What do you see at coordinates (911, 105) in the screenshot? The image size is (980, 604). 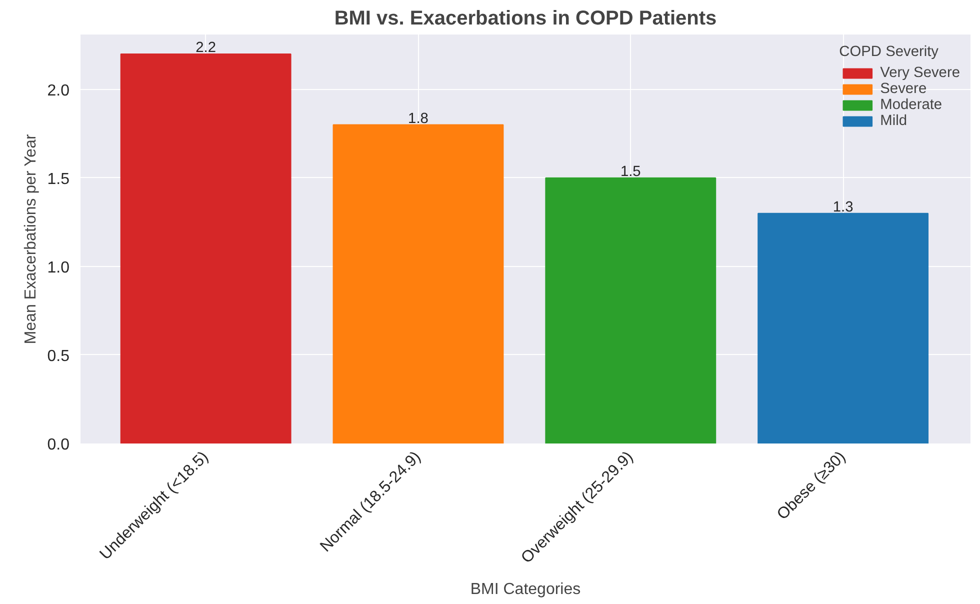 I see `legend-label: Moderate` at bounding box center [911, 105].